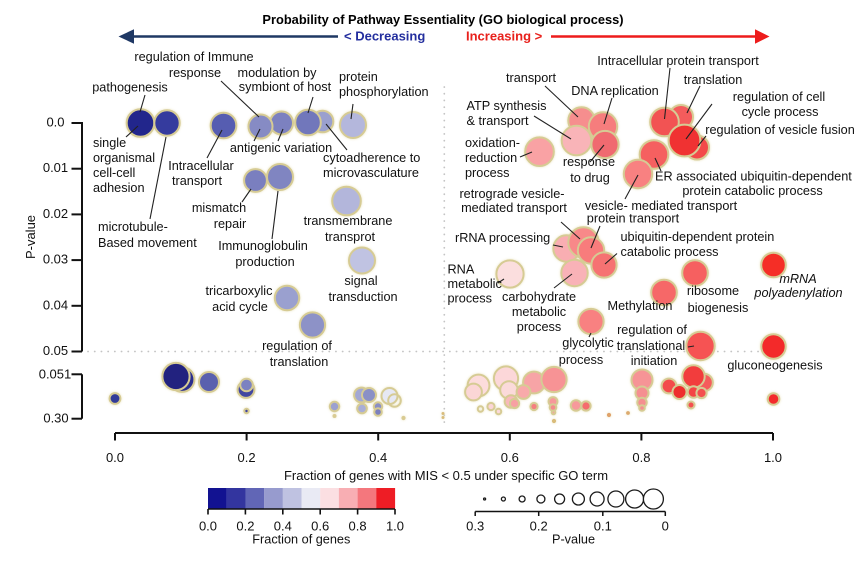 The image size is (860, 572). I want to click on svg-text: rRNA processing, so click(502, 238).